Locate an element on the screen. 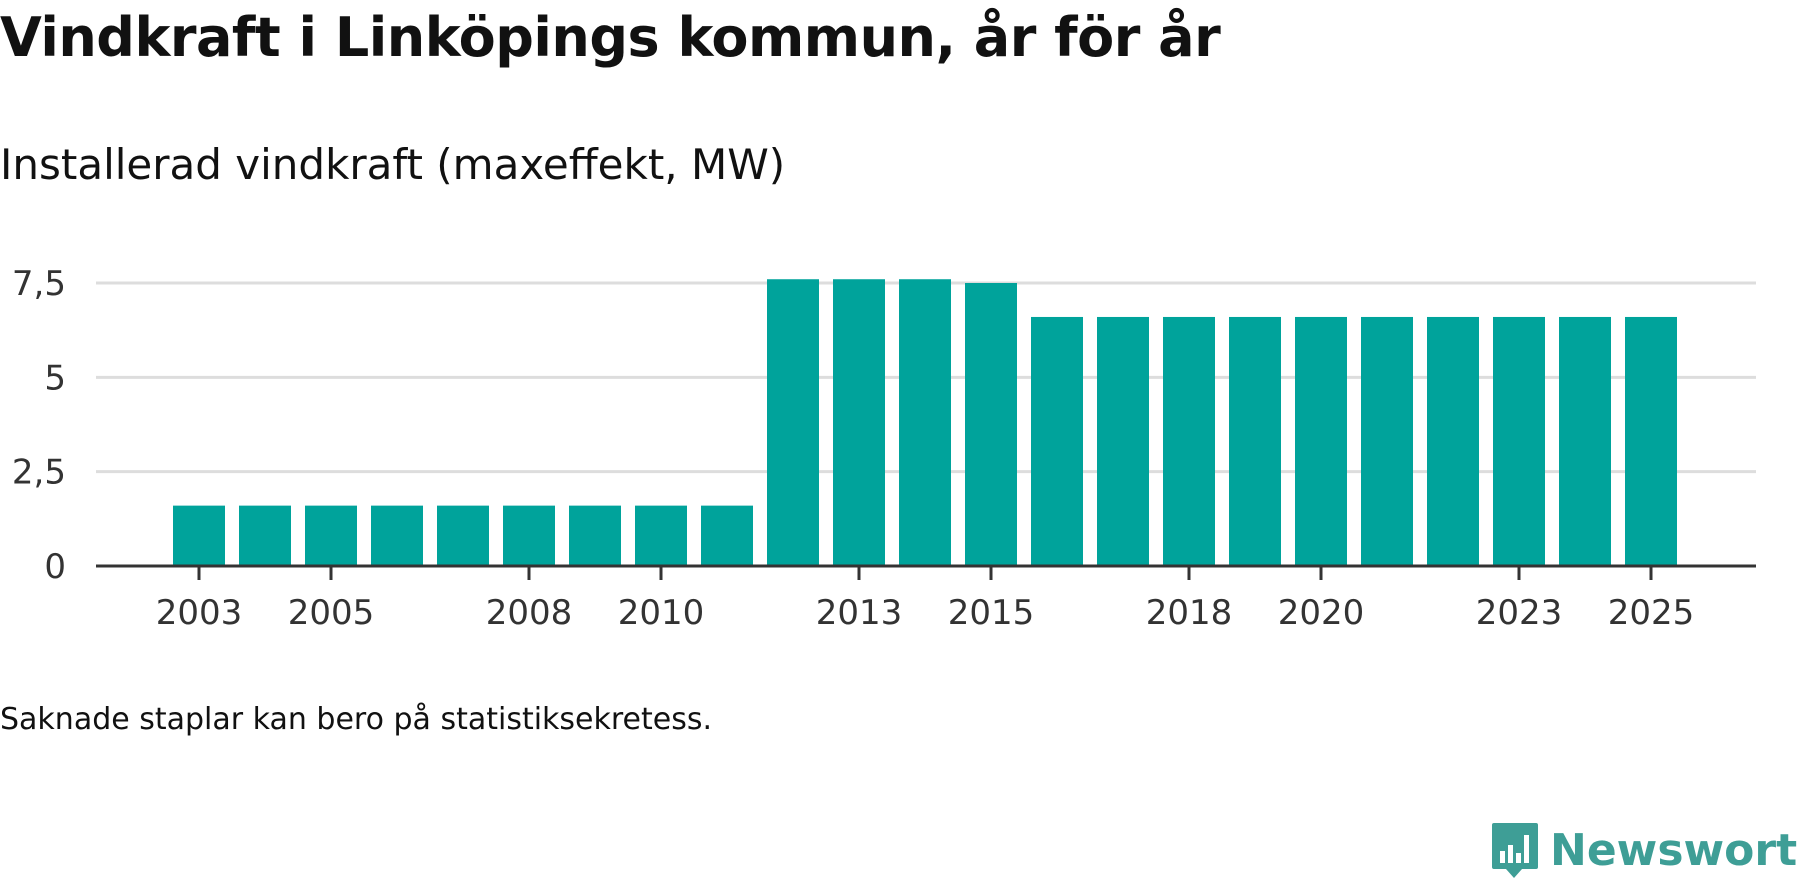 The height and width of the screenshot is (880, 1800). bar-2025 is located at coordinates (1651, 441).